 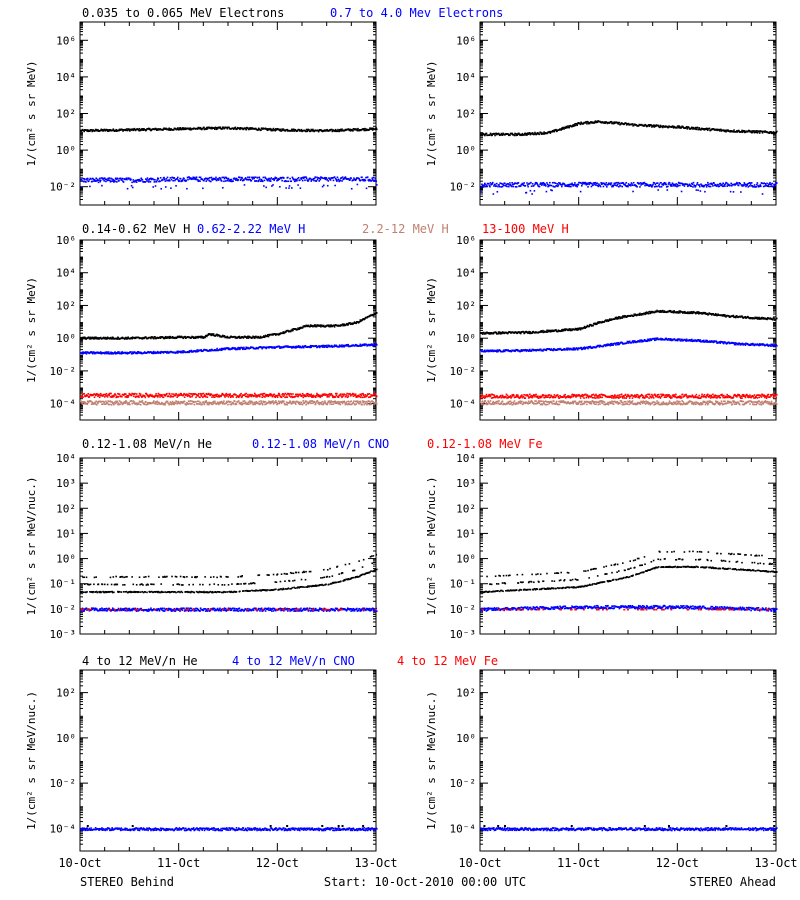 What do you see at coordinates (466, 338) in the screenshot?
I see `y-tick-label: 10⁰` at bounding box center [466, 338].